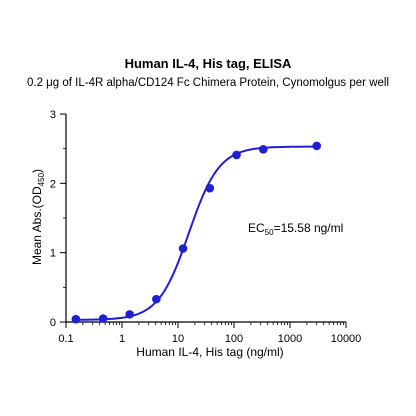 Image resolution: width=416 pixels, height=416 pixels. What do you see at coordinates (269, 232) in the screenshot?
I see `ec50-sub: 50` at bounding box center [269, 232].